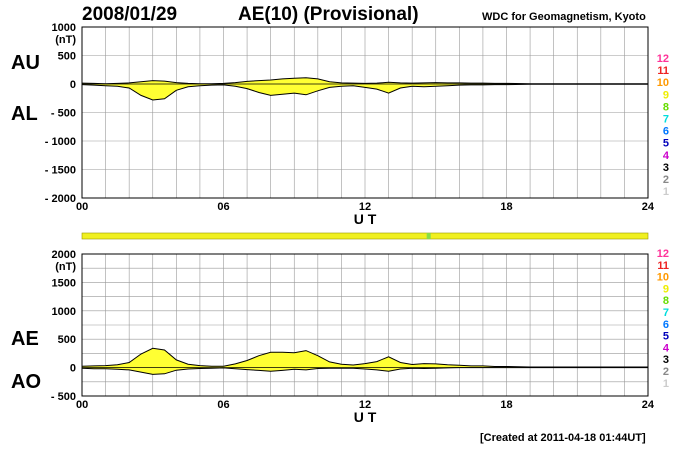  What do you see at coordinates (25, 339) in the screenshot?
I see `ae-label: AE` at bounding box center [25, 339].